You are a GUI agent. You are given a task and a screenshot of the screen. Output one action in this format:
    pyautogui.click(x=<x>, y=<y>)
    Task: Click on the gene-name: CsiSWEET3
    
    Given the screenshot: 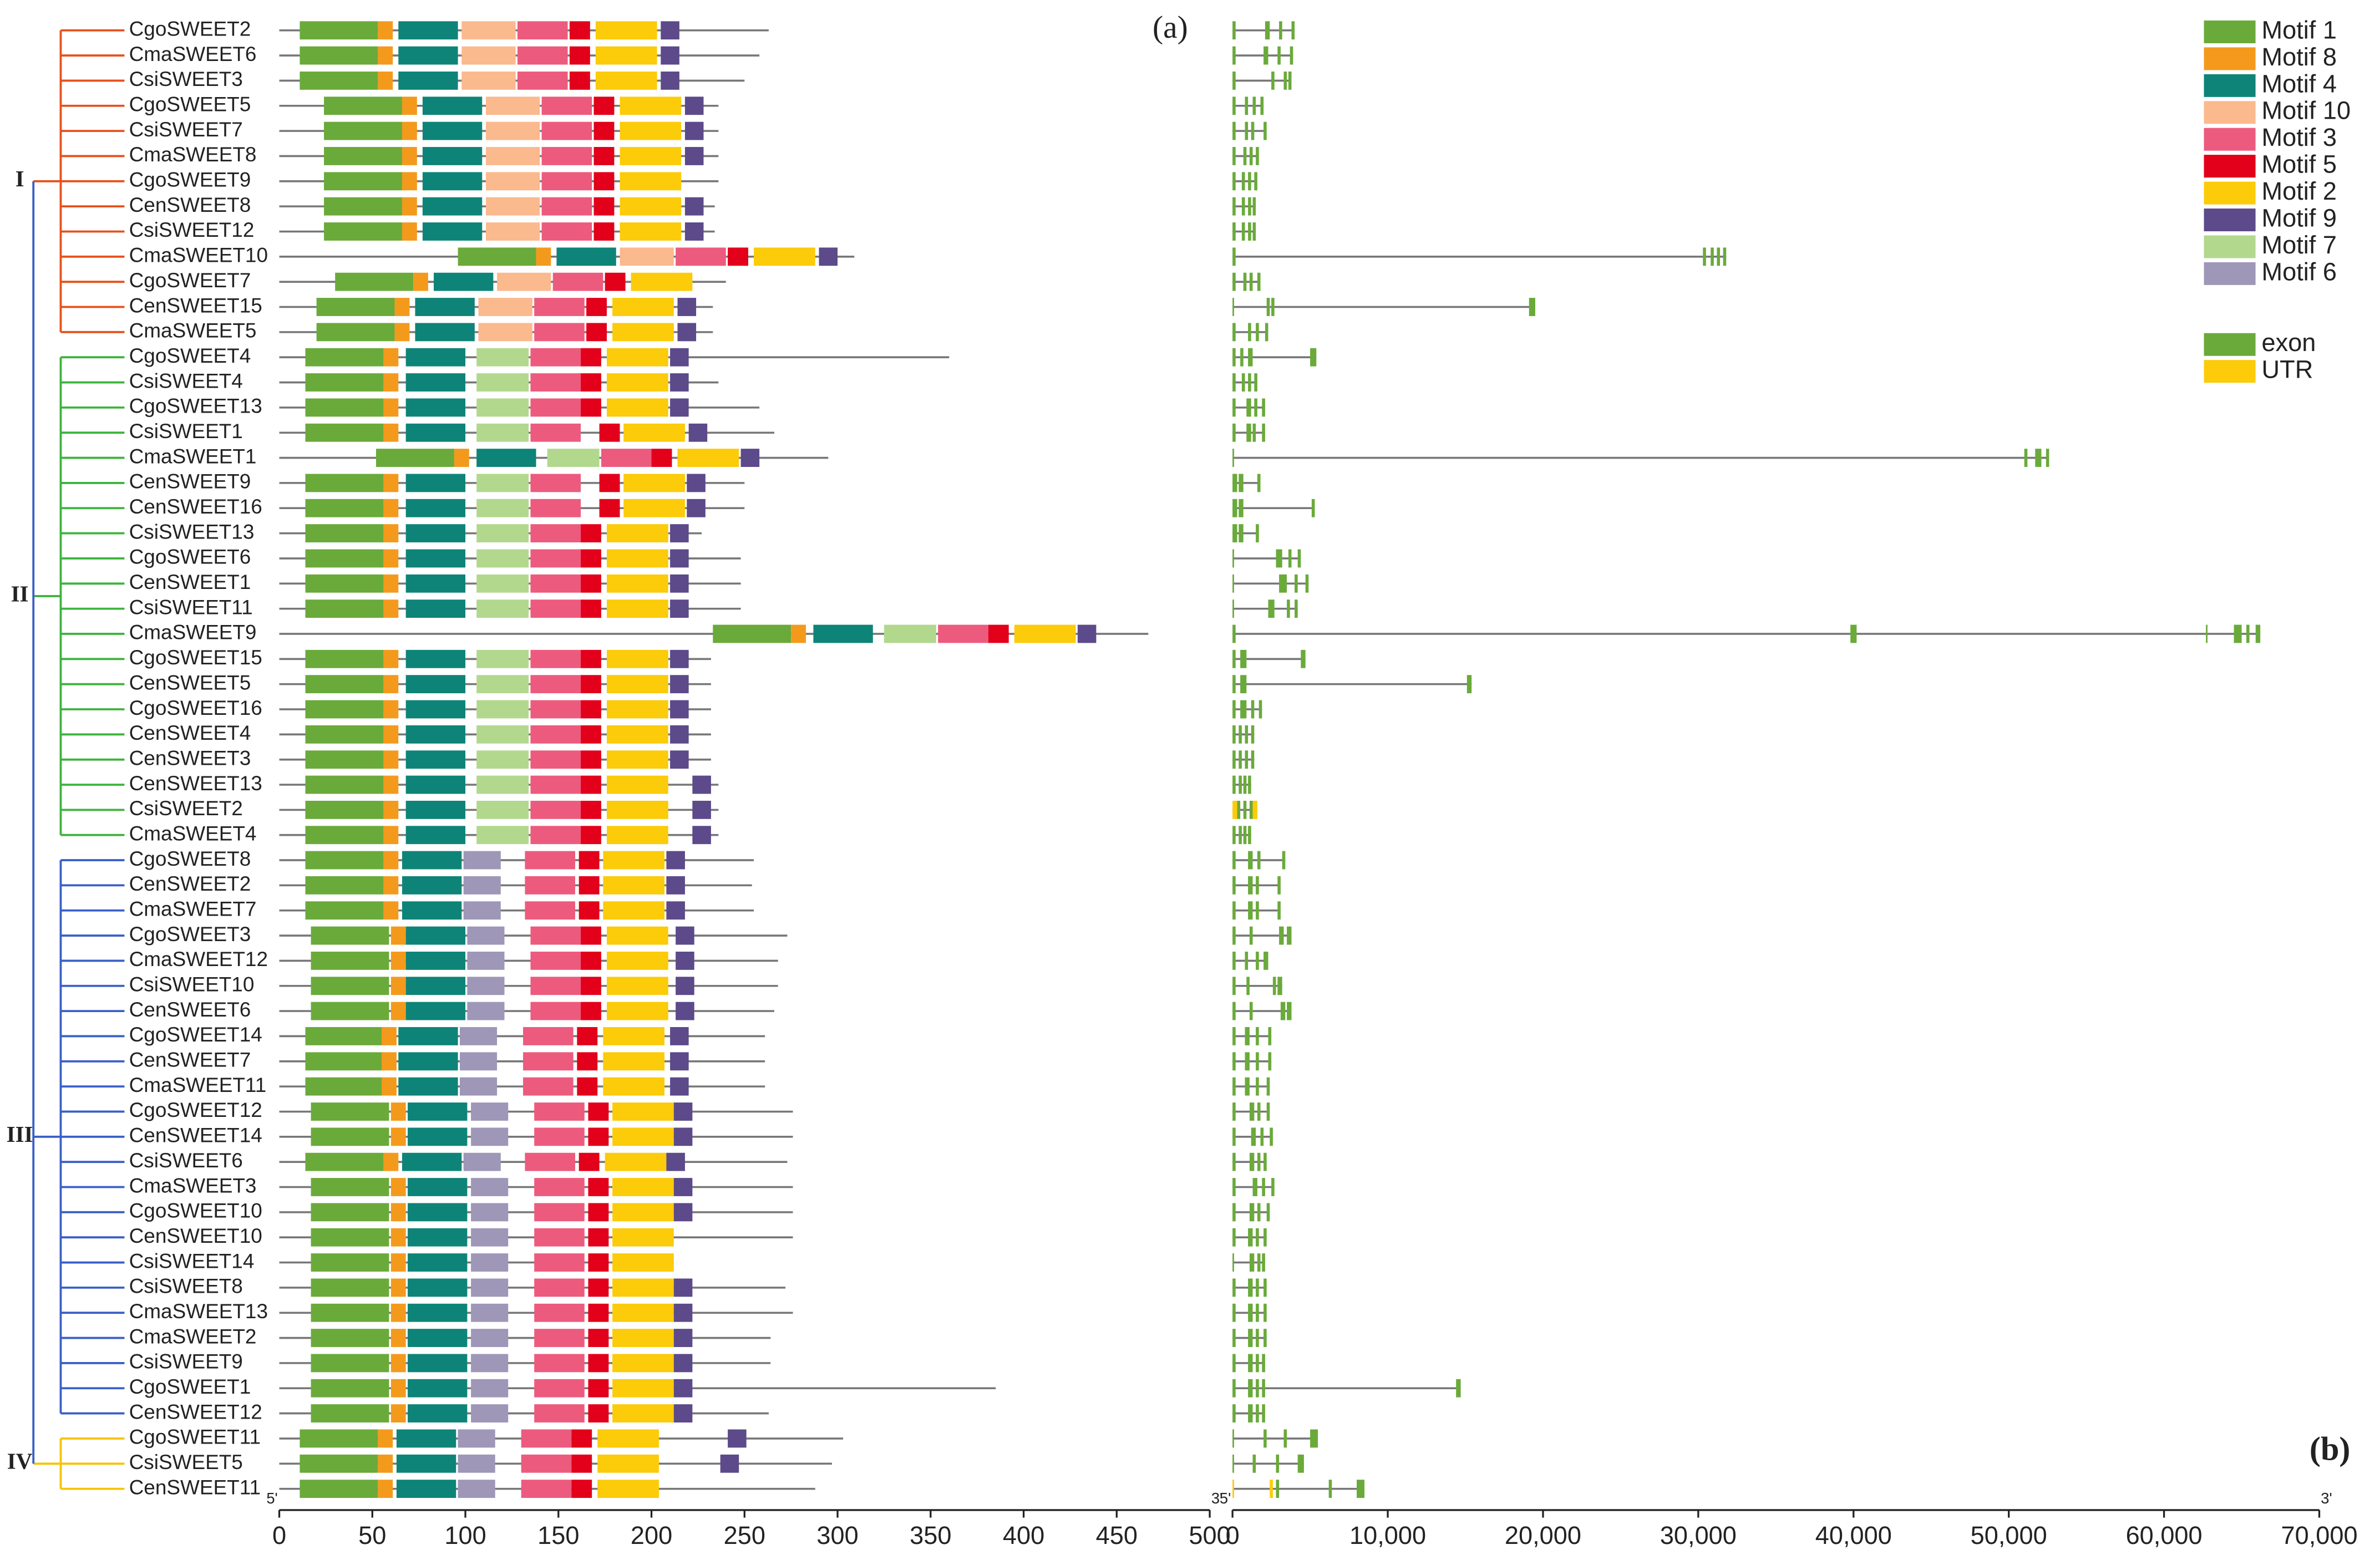 What is the action you would take?
    pyautogui.click(x=186, y=79)
    